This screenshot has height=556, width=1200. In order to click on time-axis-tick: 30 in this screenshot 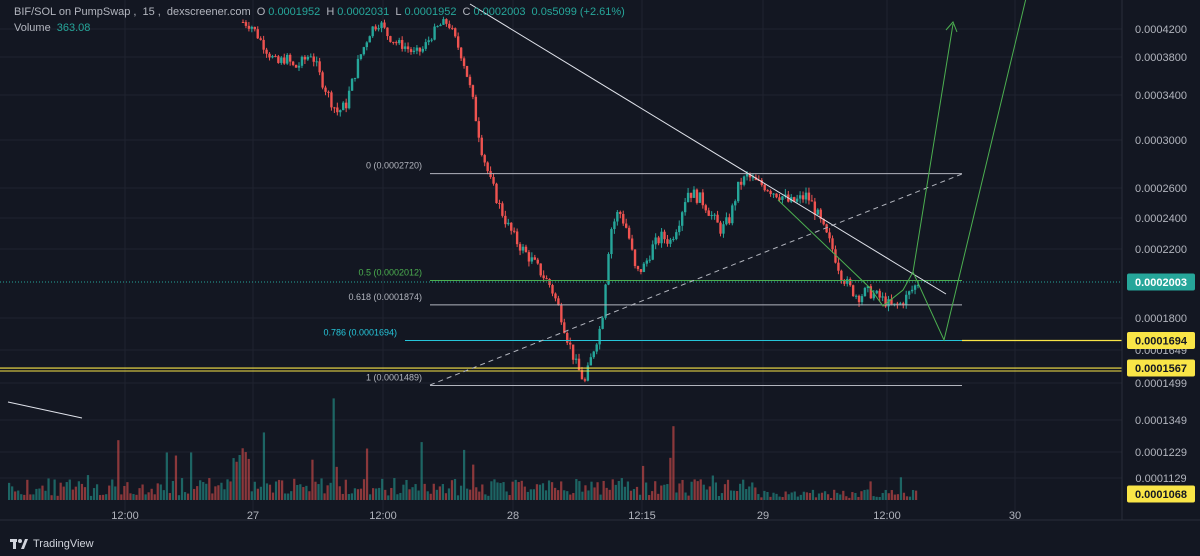, I will do `click(1015, 516)`.